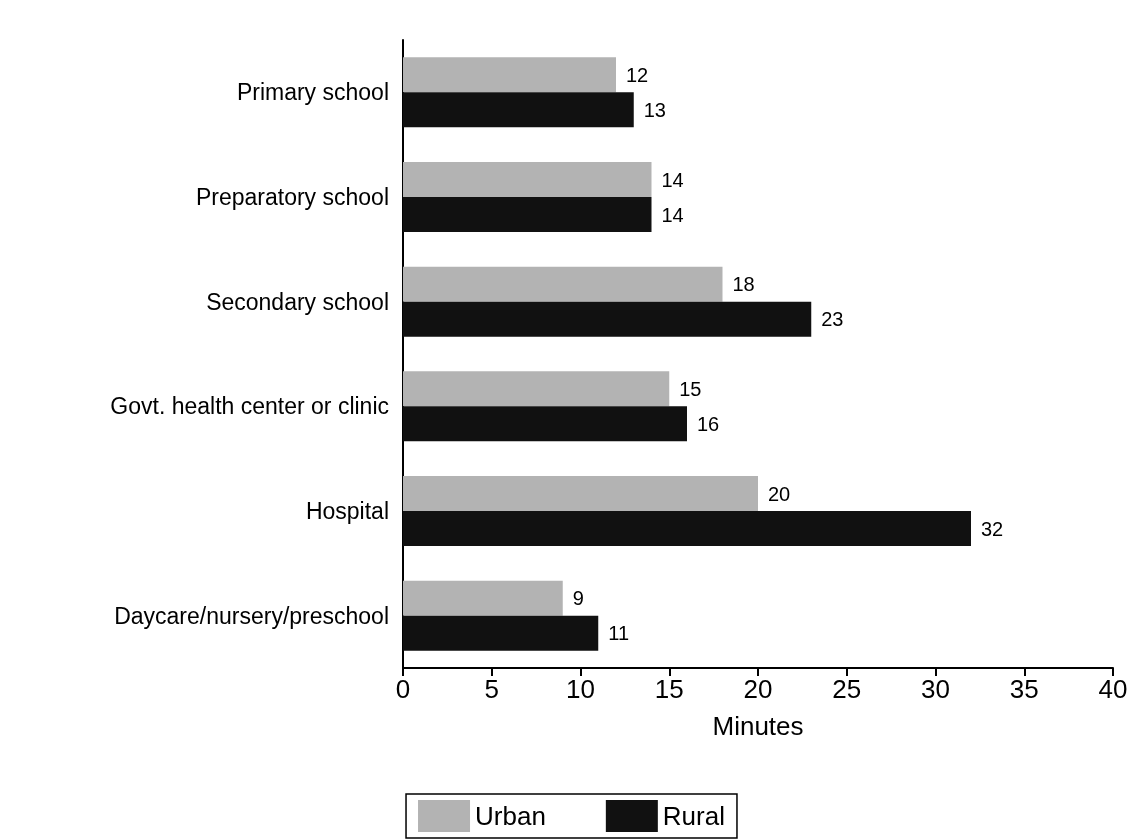 This screenshot has height=840, width=1143. Describe the element at coordinates (832, 319) in the screenshot. I see `data-label: 23` at that location.